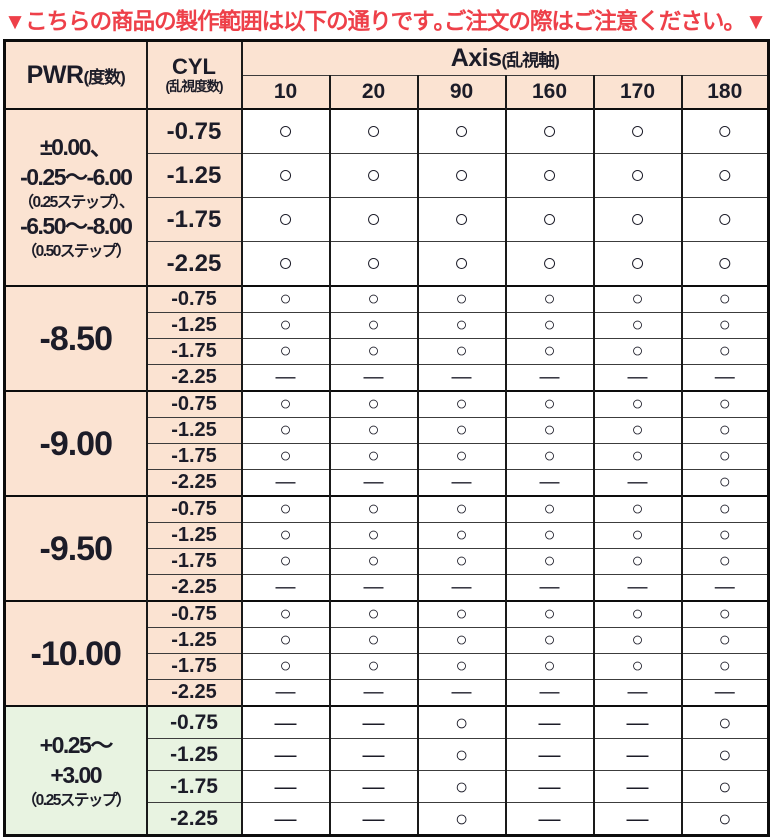 This screenshot has height=837, width=770. Describe the element at coordinates (387, 483) in the screenshot. I see `table-row: -2.25— — — — — ○` at that location.